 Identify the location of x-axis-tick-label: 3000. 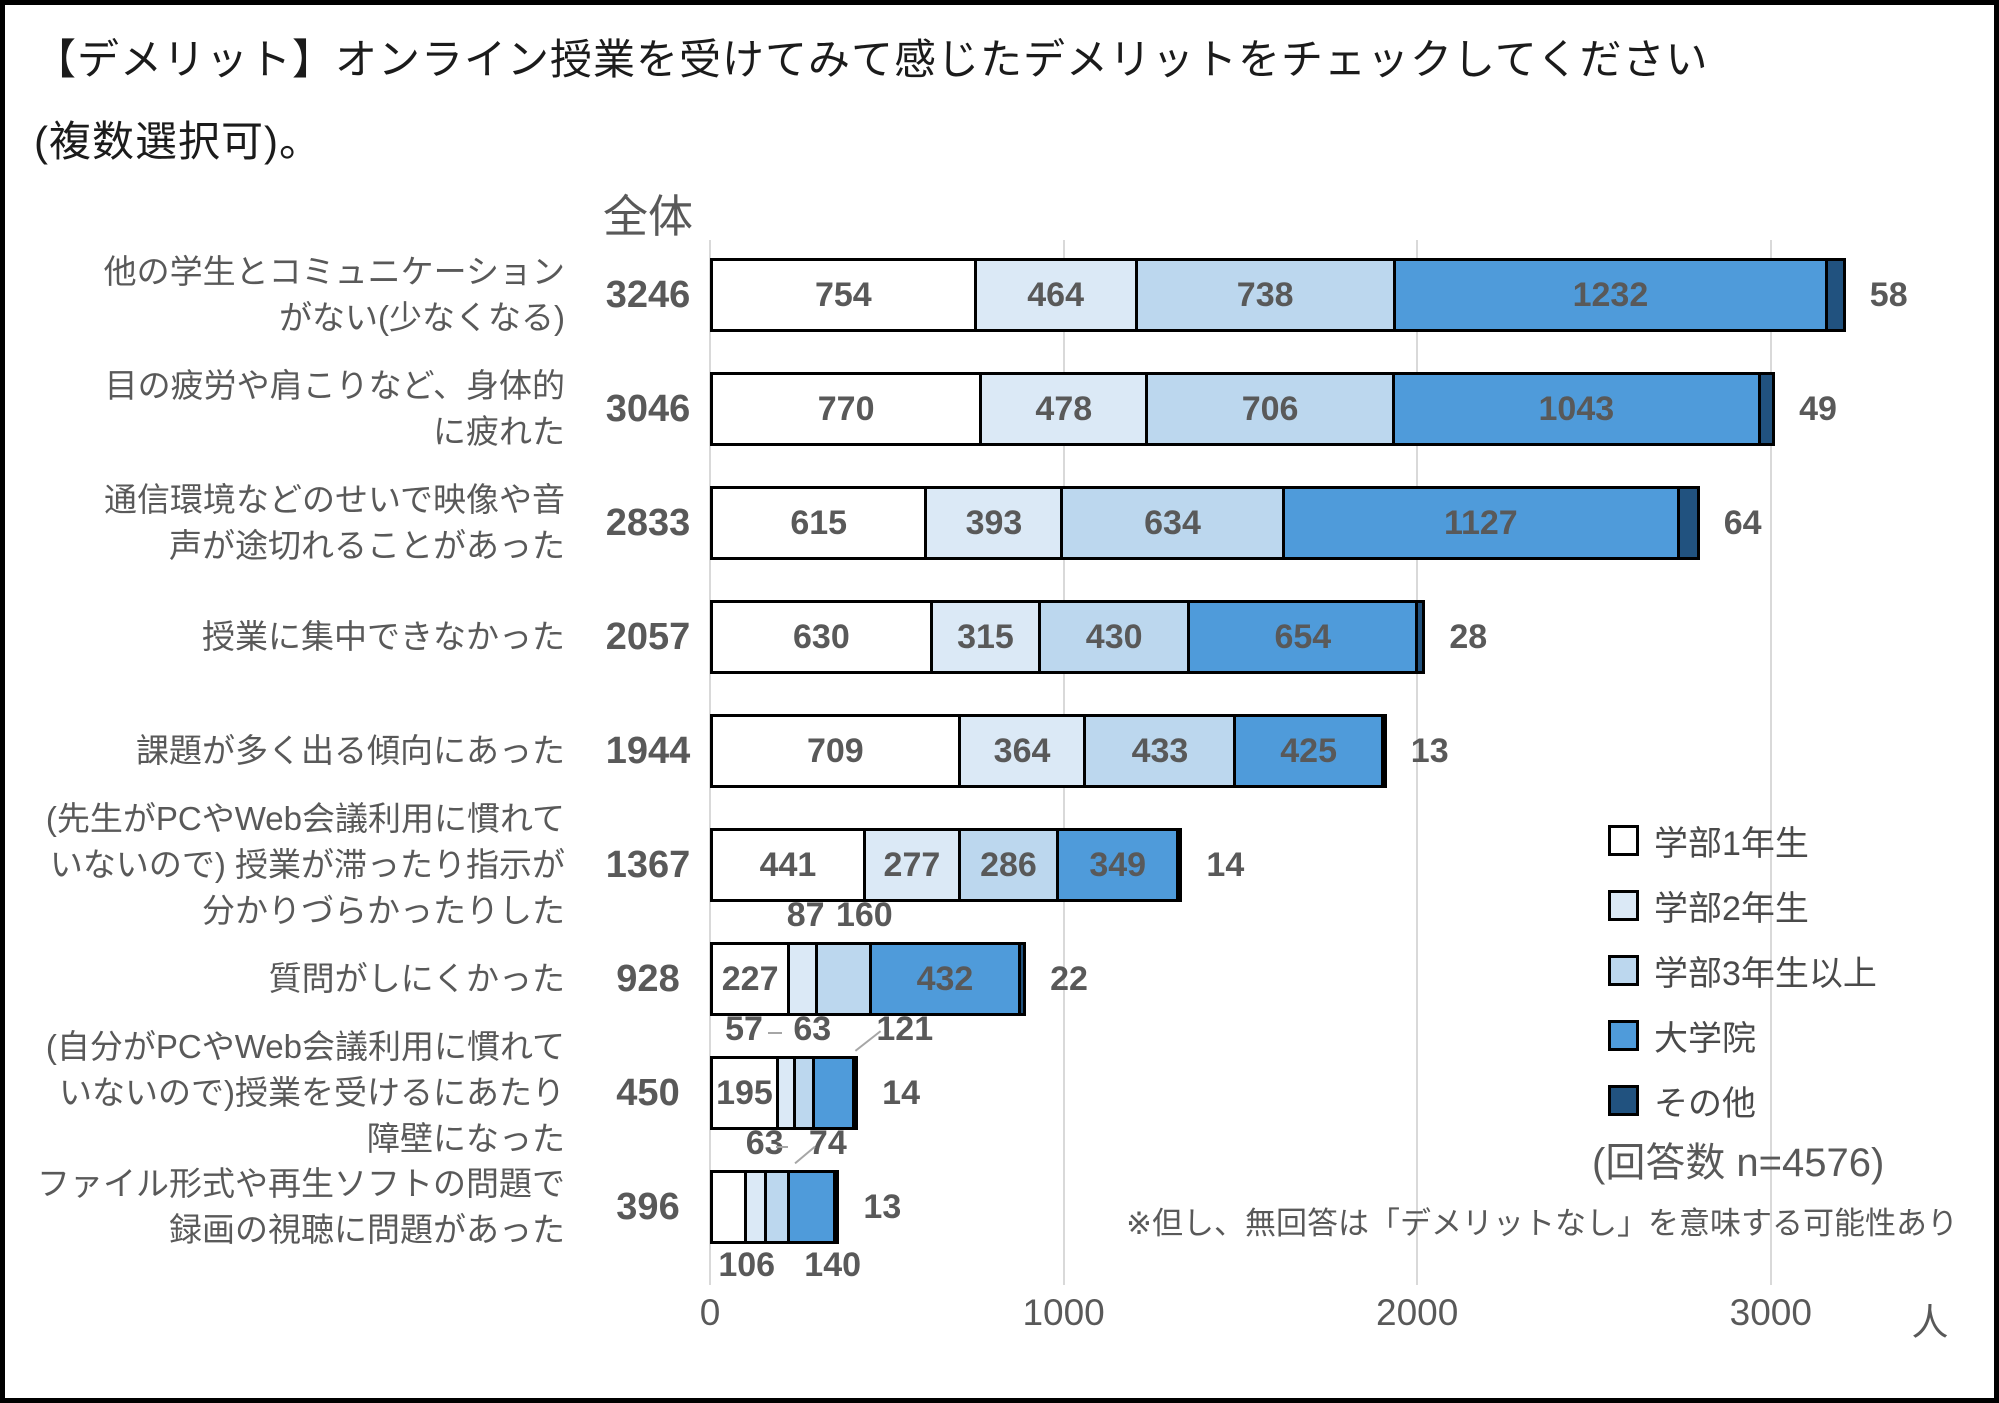
(1770, 1312).